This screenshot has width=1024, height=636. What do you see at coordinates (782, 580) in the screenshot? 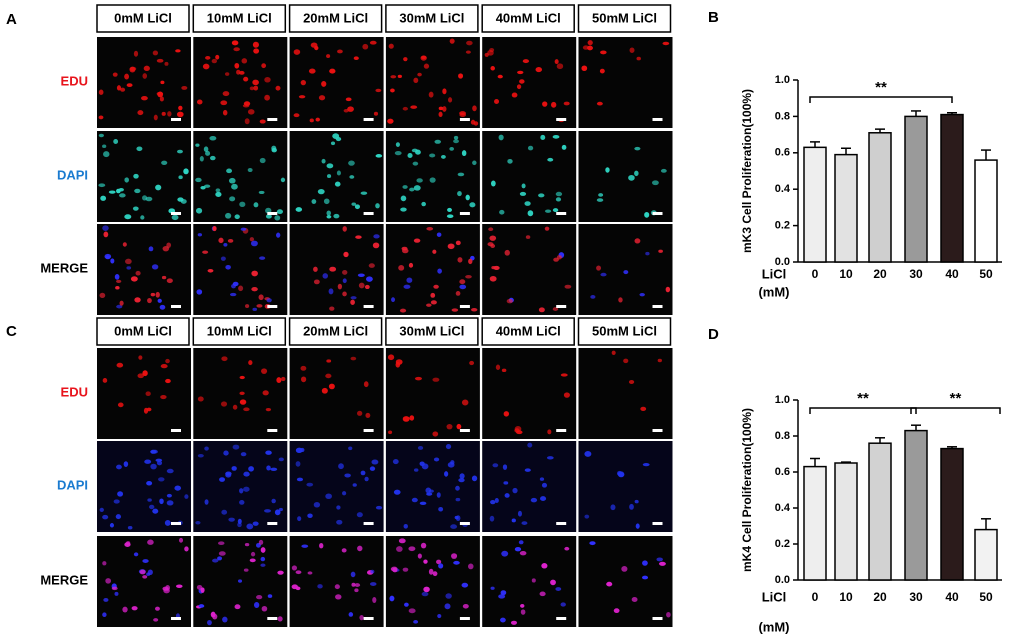
I see `y-tick-label: 0.0` at bounding box center [782, 580].